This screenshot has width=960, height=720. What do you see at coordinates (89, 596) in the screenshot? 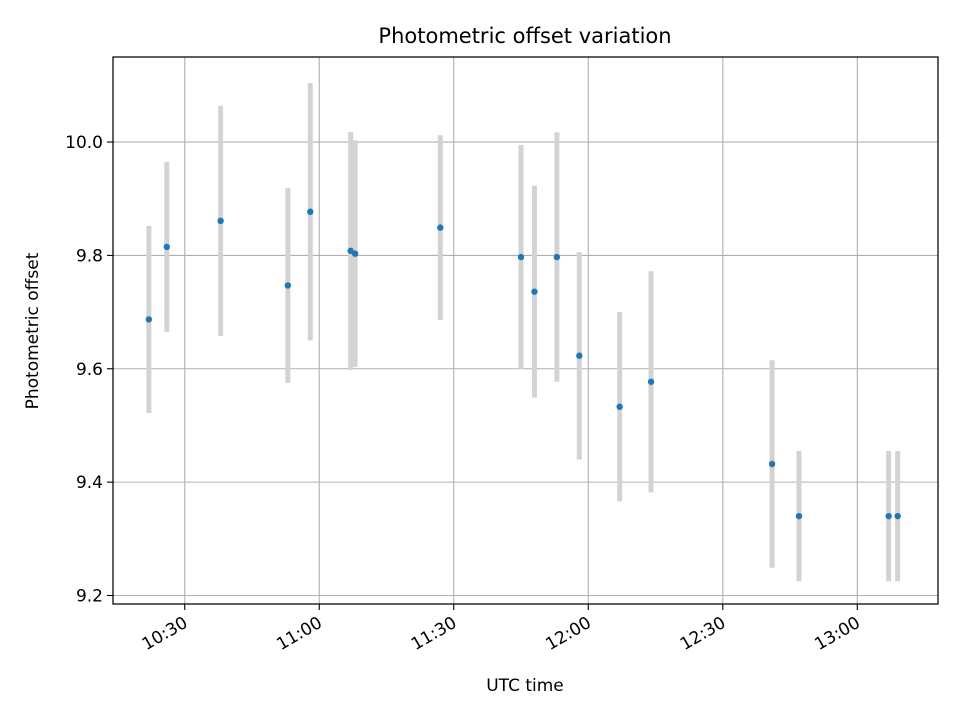
I see `y-tick-label: 9.2` at bounding box center [89, 596].